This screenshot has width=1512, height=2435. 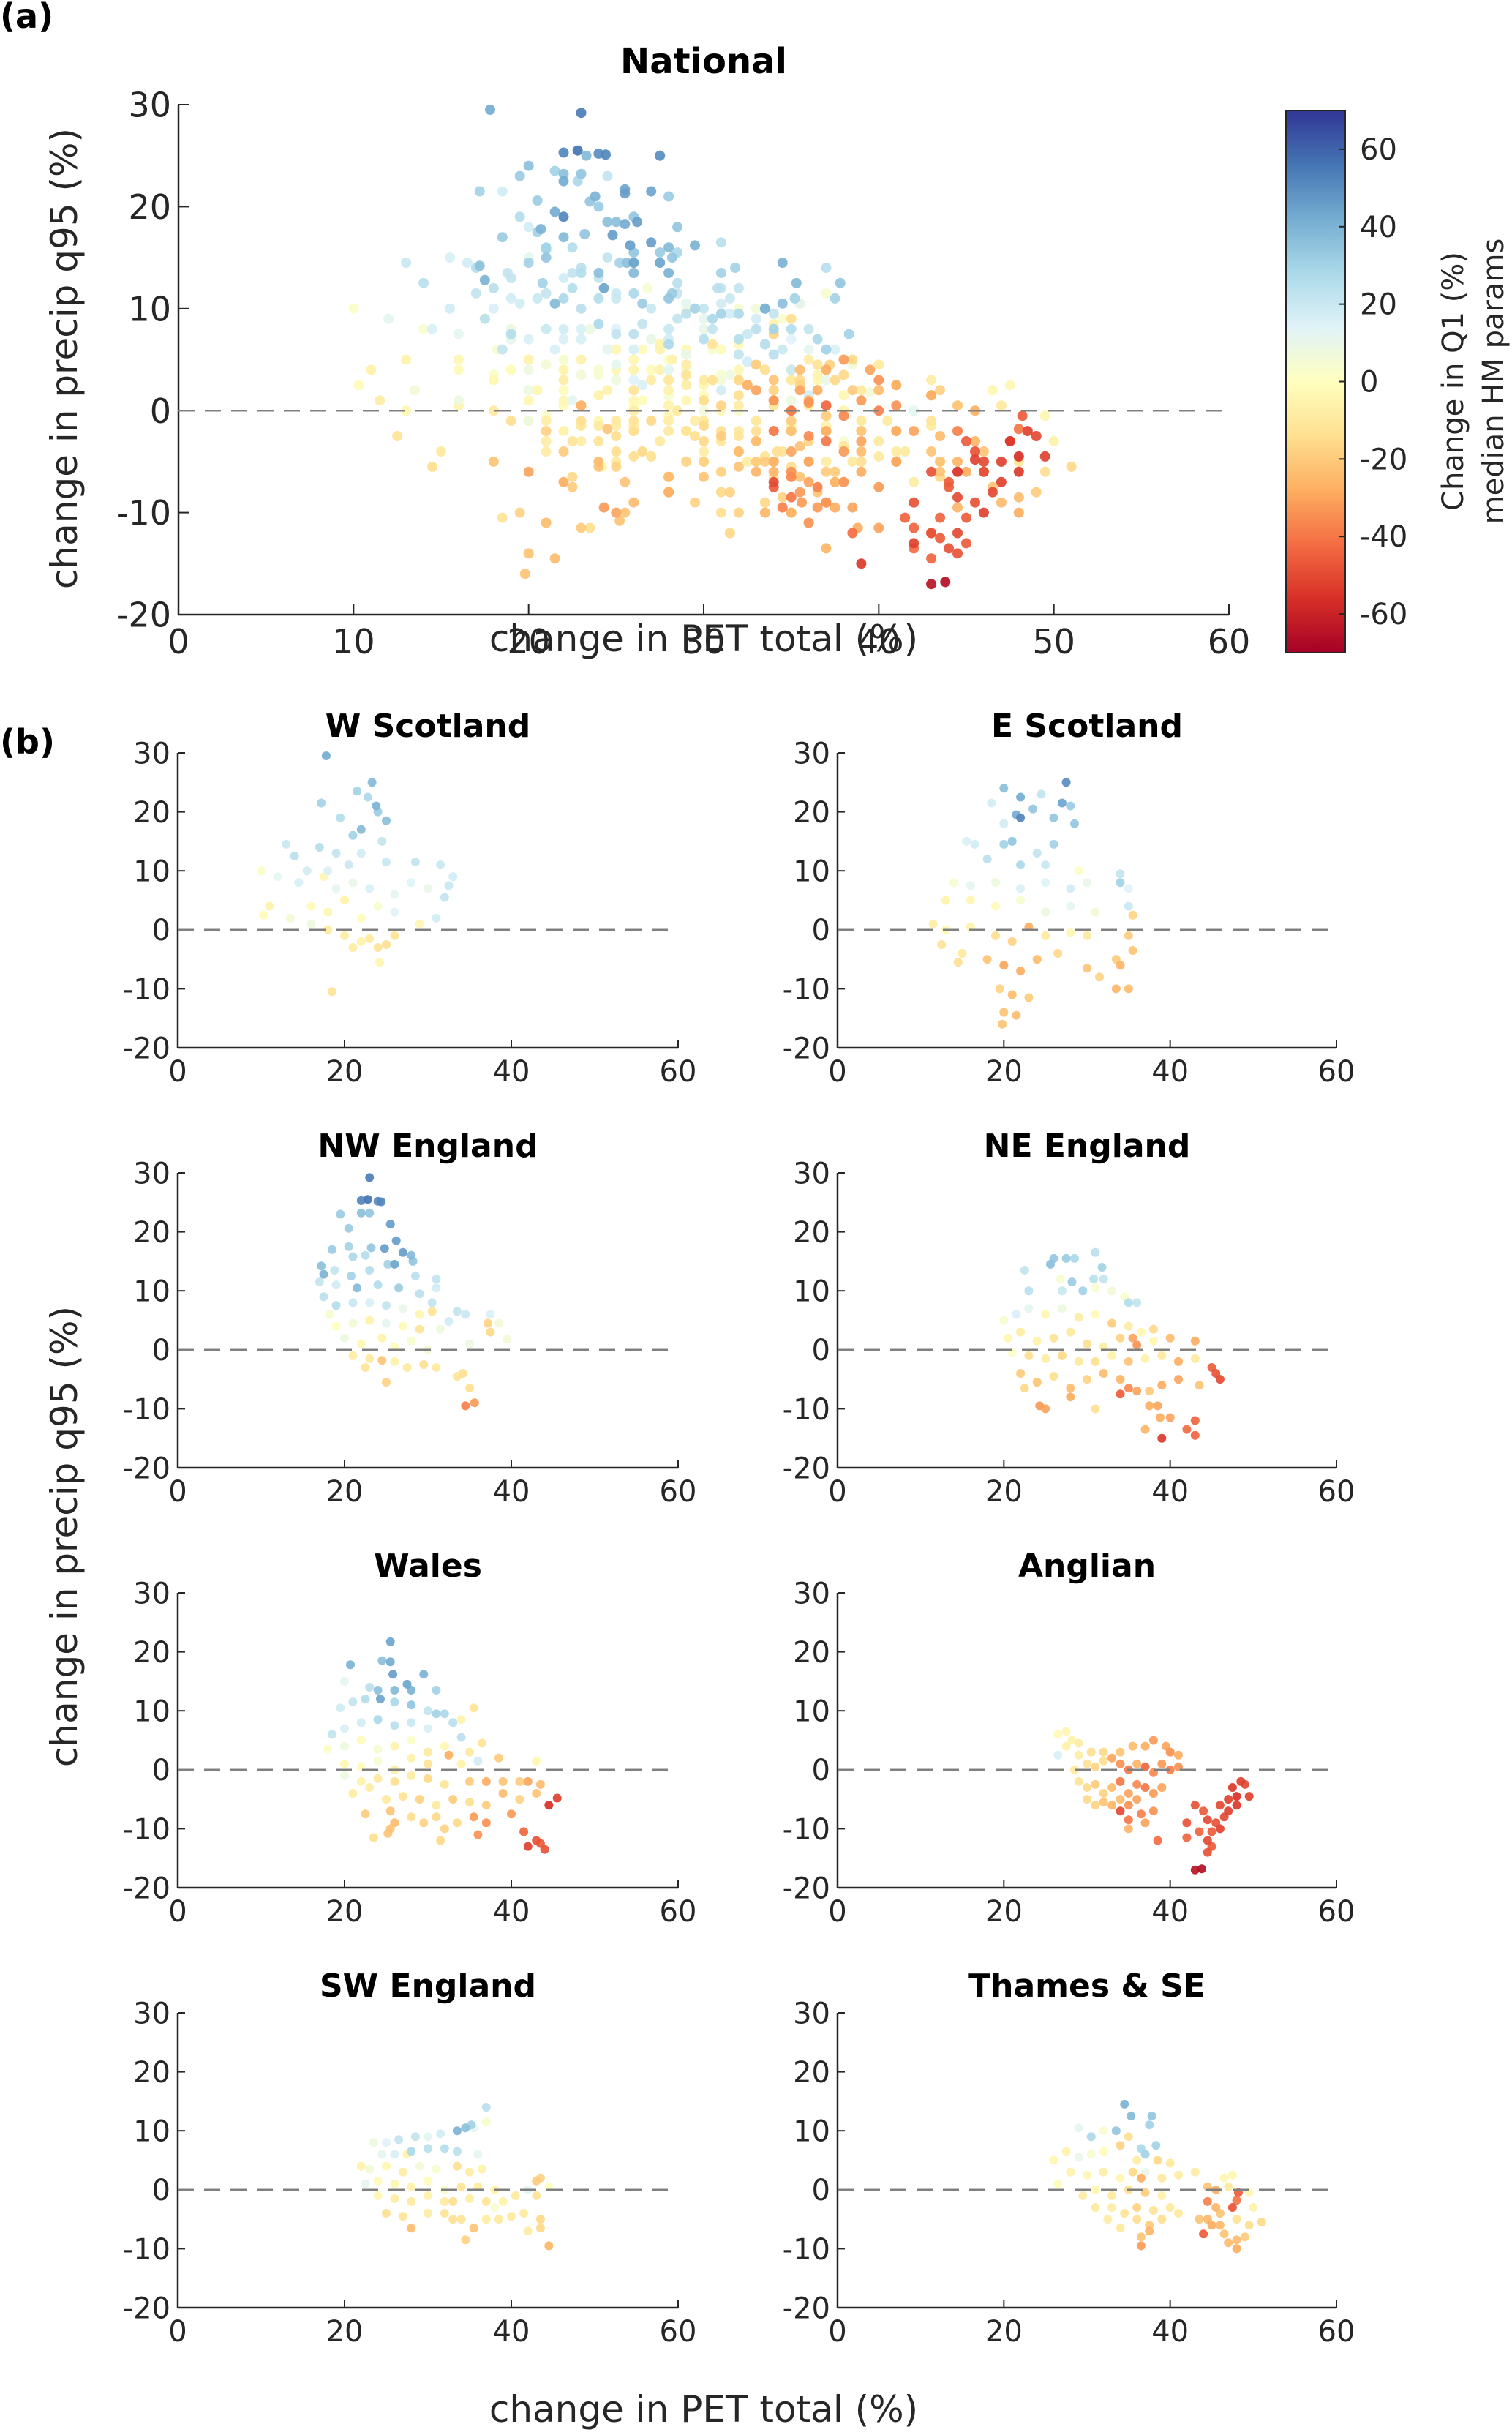 I want to click on w-scotland-points, so click(x=358, y=874).